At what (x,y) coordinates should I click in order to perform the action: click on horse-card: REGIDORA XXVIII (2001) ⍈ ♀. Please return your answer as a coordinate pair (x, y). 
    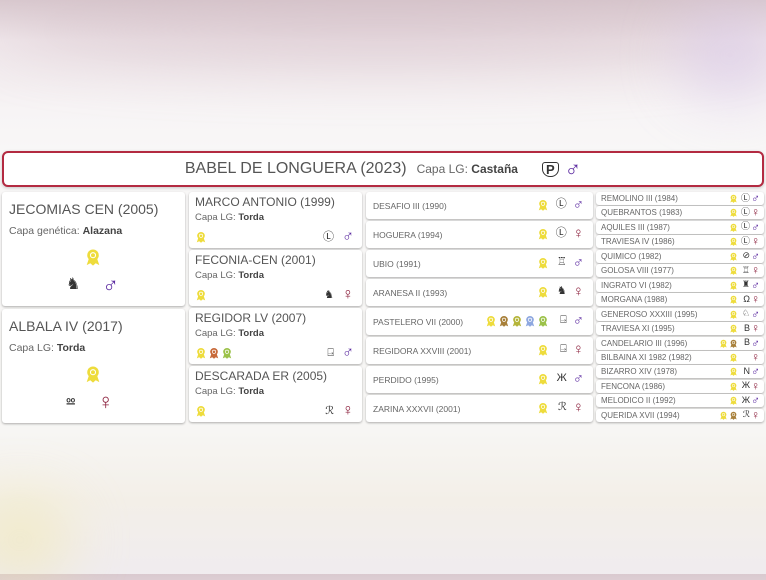
    Looking at the image, I should click on (479, 350).